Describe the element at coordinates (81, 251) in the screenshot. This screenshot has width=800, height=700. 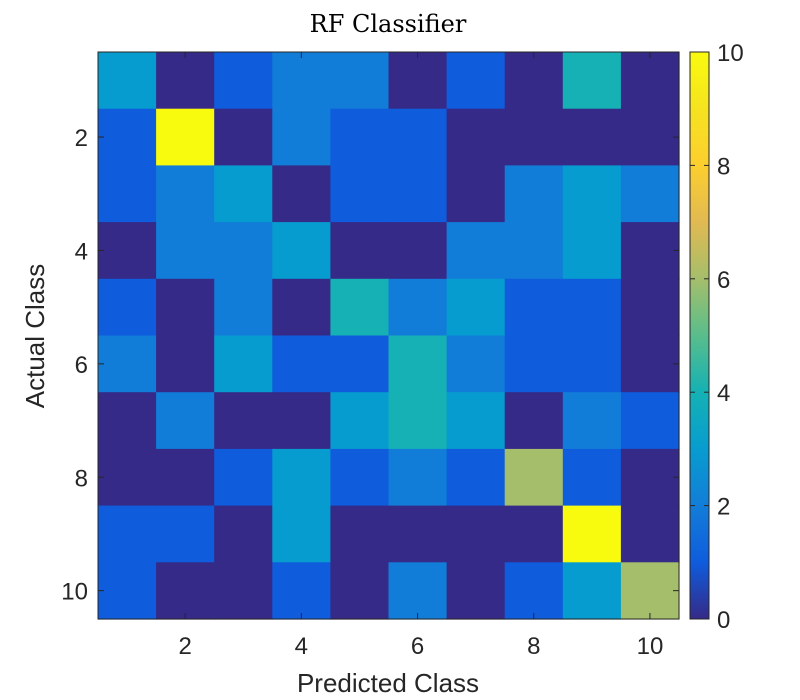
I see `y-tick-label: 4` at that location.